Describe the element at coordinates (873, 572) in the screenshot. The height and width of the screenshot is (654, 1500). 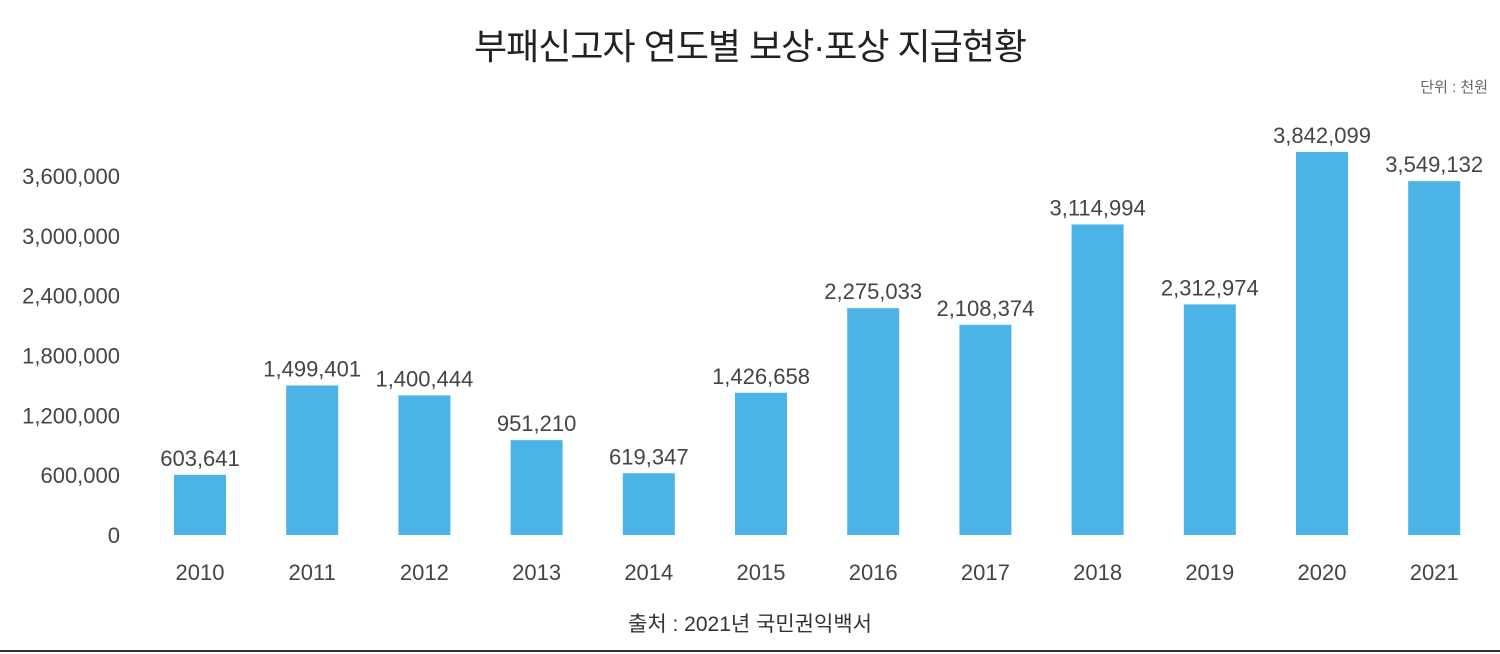
I see `x-tick-label-2016: 2016` at that location.